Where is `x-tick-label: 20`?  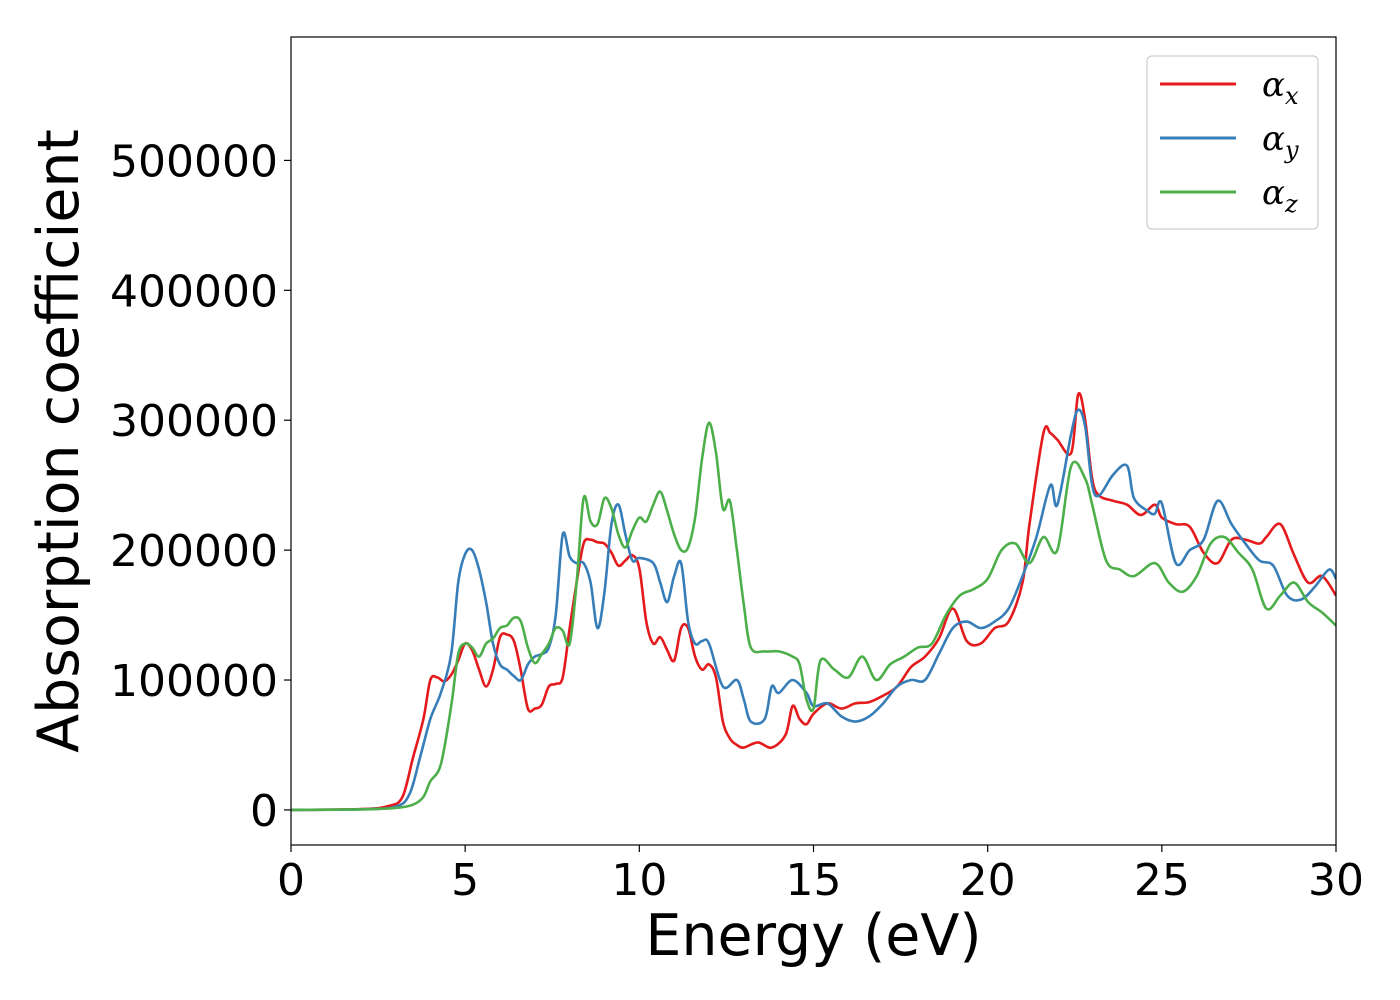
x-tick-label: 20 is located at coordinates (988, 880).